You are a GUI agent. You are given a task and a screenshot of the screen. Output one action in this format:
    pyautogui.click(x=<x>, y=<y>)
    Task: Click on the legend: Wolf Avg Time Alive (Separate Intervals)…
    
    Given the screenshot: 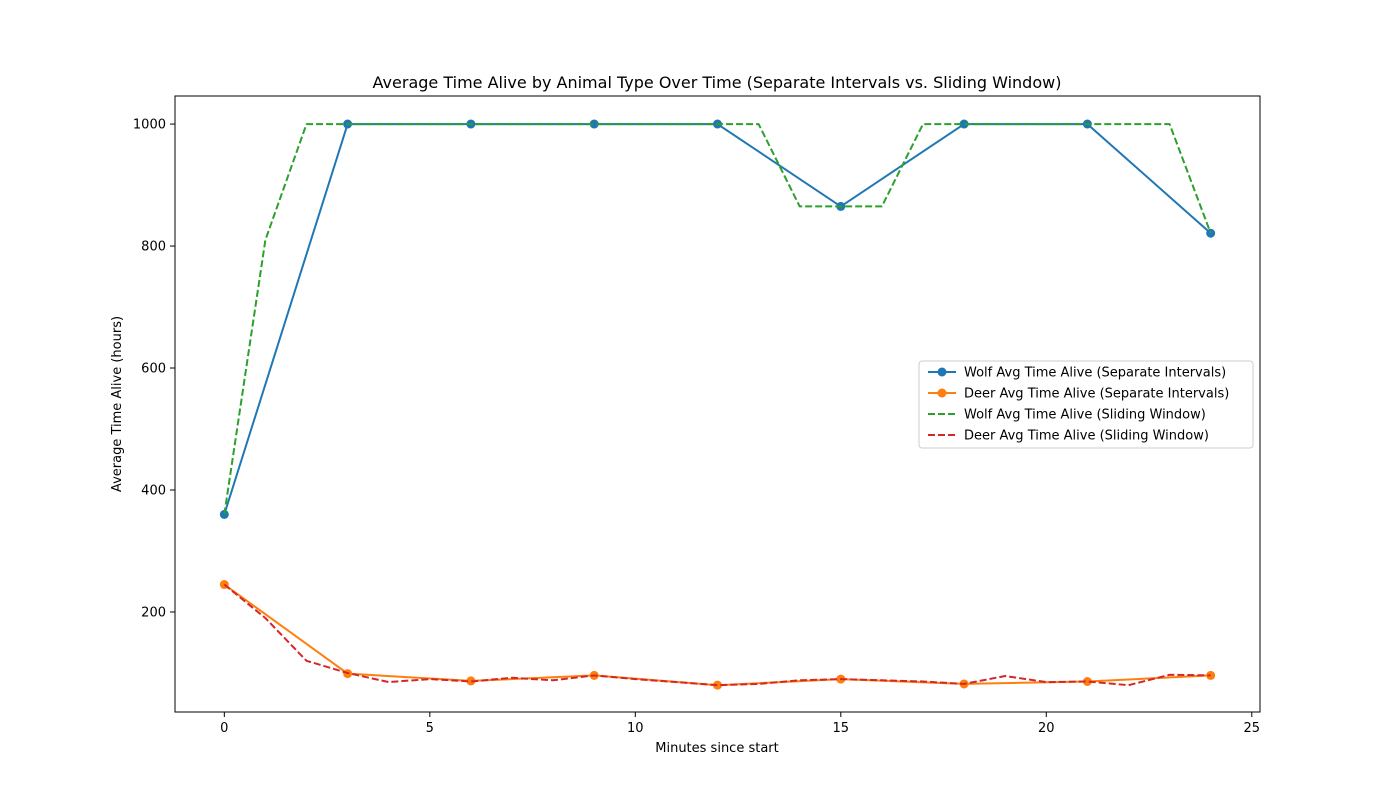 What is the action you would take?
    pyautogui.click(x=1086, y=404)
    